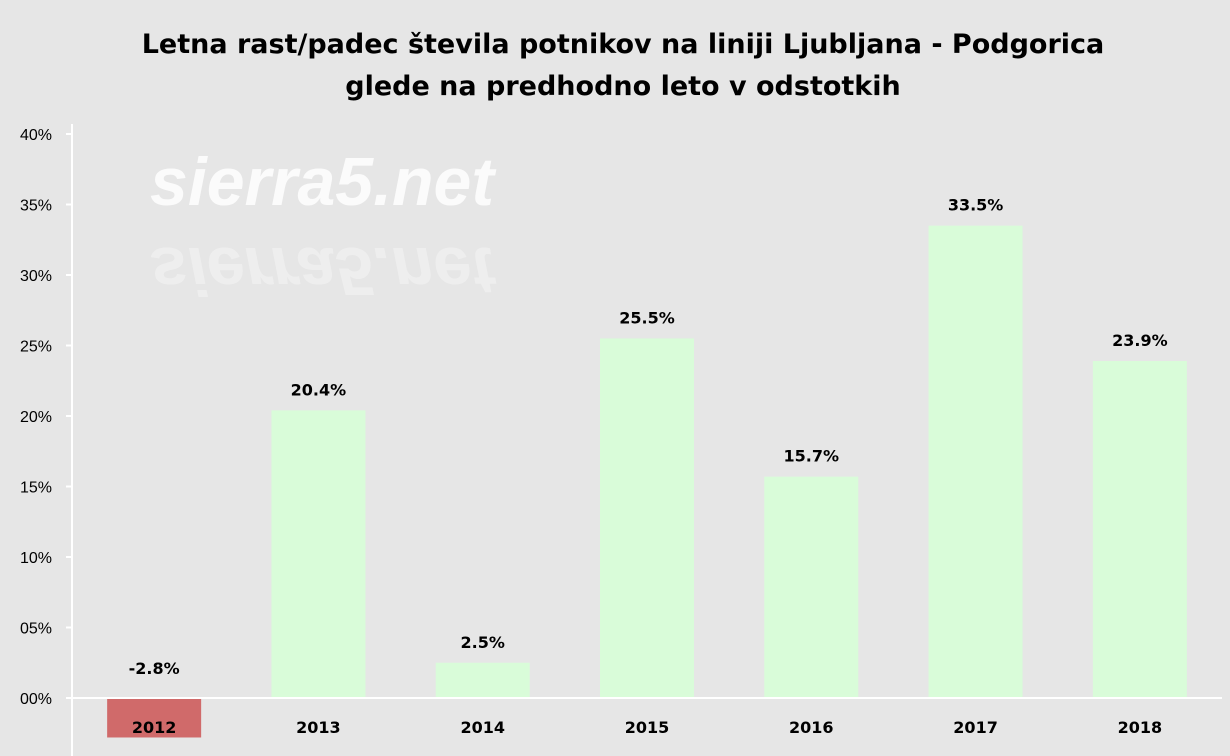 The image size is (1230, 756). I want to click on bar-2012, so click(154, 718).